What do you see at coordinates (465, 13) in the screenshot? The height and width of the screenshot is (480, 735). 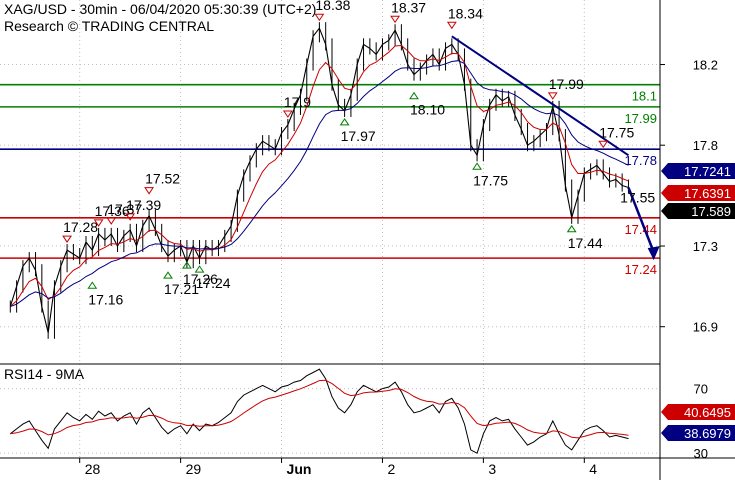 I see `high-label: 18.34` at bounding box center [465, 13].